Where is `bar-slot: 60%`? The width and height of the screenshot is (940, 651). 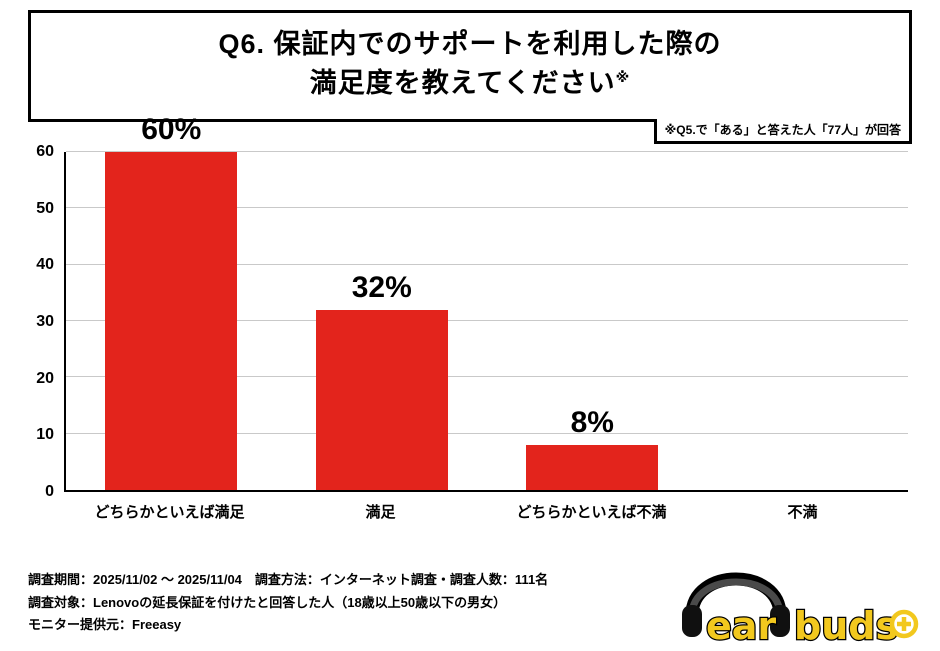 bar-slot: 60% is located at coordinates (171, 301).